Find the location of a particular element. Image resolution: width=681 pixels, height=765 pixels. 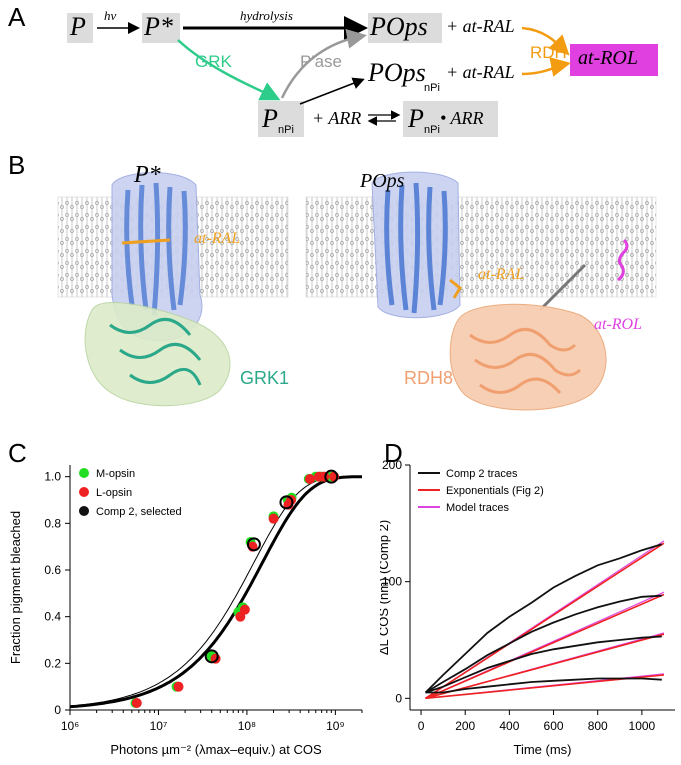

y-tick-label: 0.2 is located at coordinates (52, 663).